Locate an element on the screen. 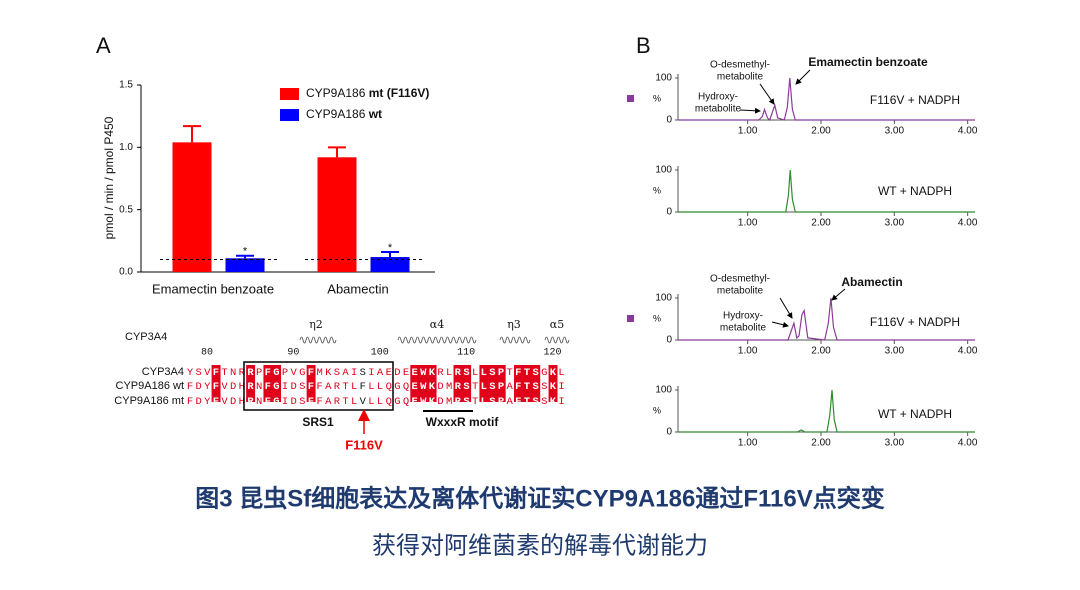 Image resolution: width=1080 pixels, height=590 pixels. annotation: WxxxR motif is located at coordinates (463, 422).